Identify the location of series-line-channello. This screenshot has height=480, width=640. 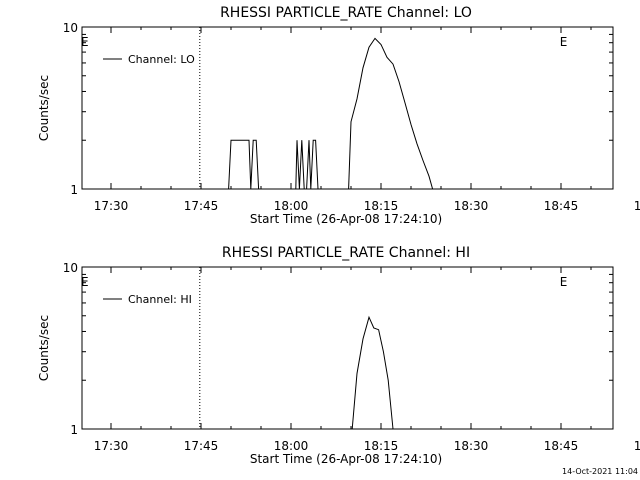
(331, 113).